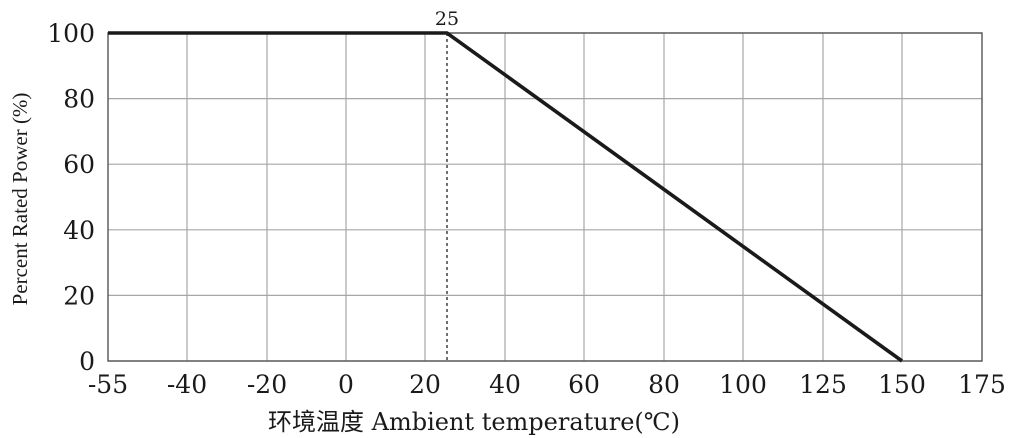  I want to click on y-tick-label: 100, so click(71, 33).